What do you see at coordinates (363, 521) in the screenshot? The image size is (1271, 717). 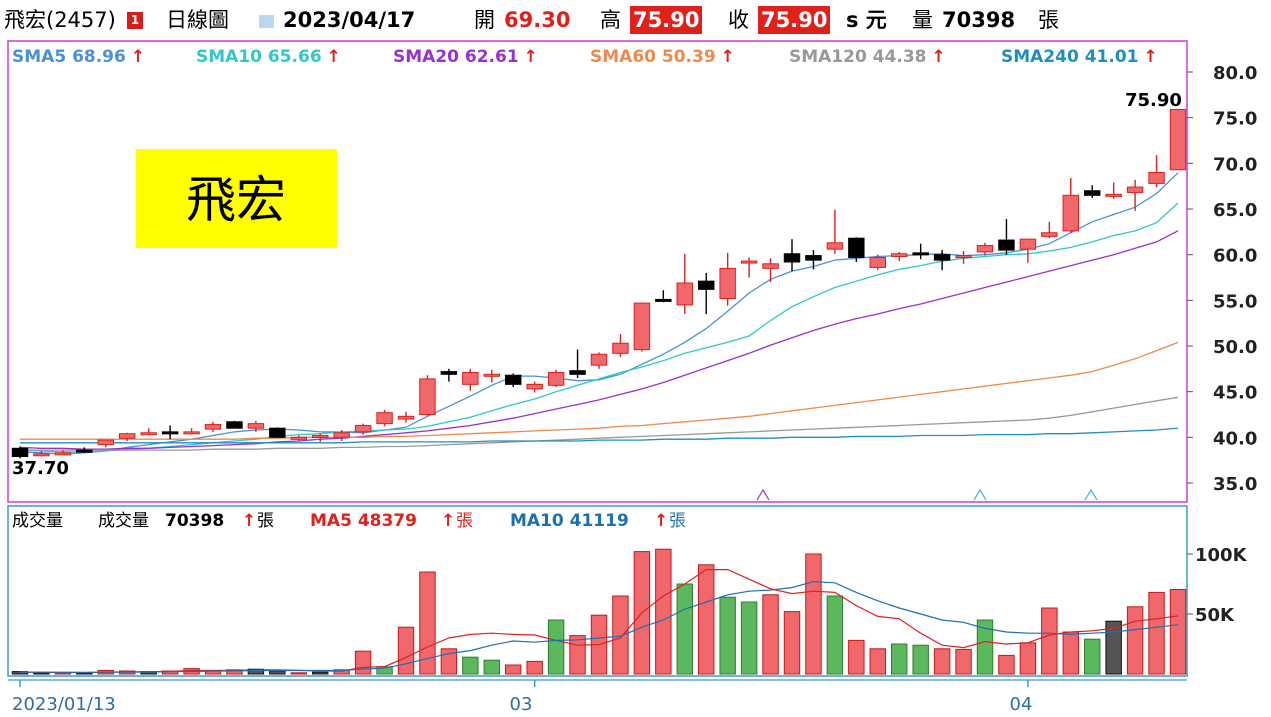 I see `volume-ma5-label: MA5 48379` at bounding box center [363, 521].